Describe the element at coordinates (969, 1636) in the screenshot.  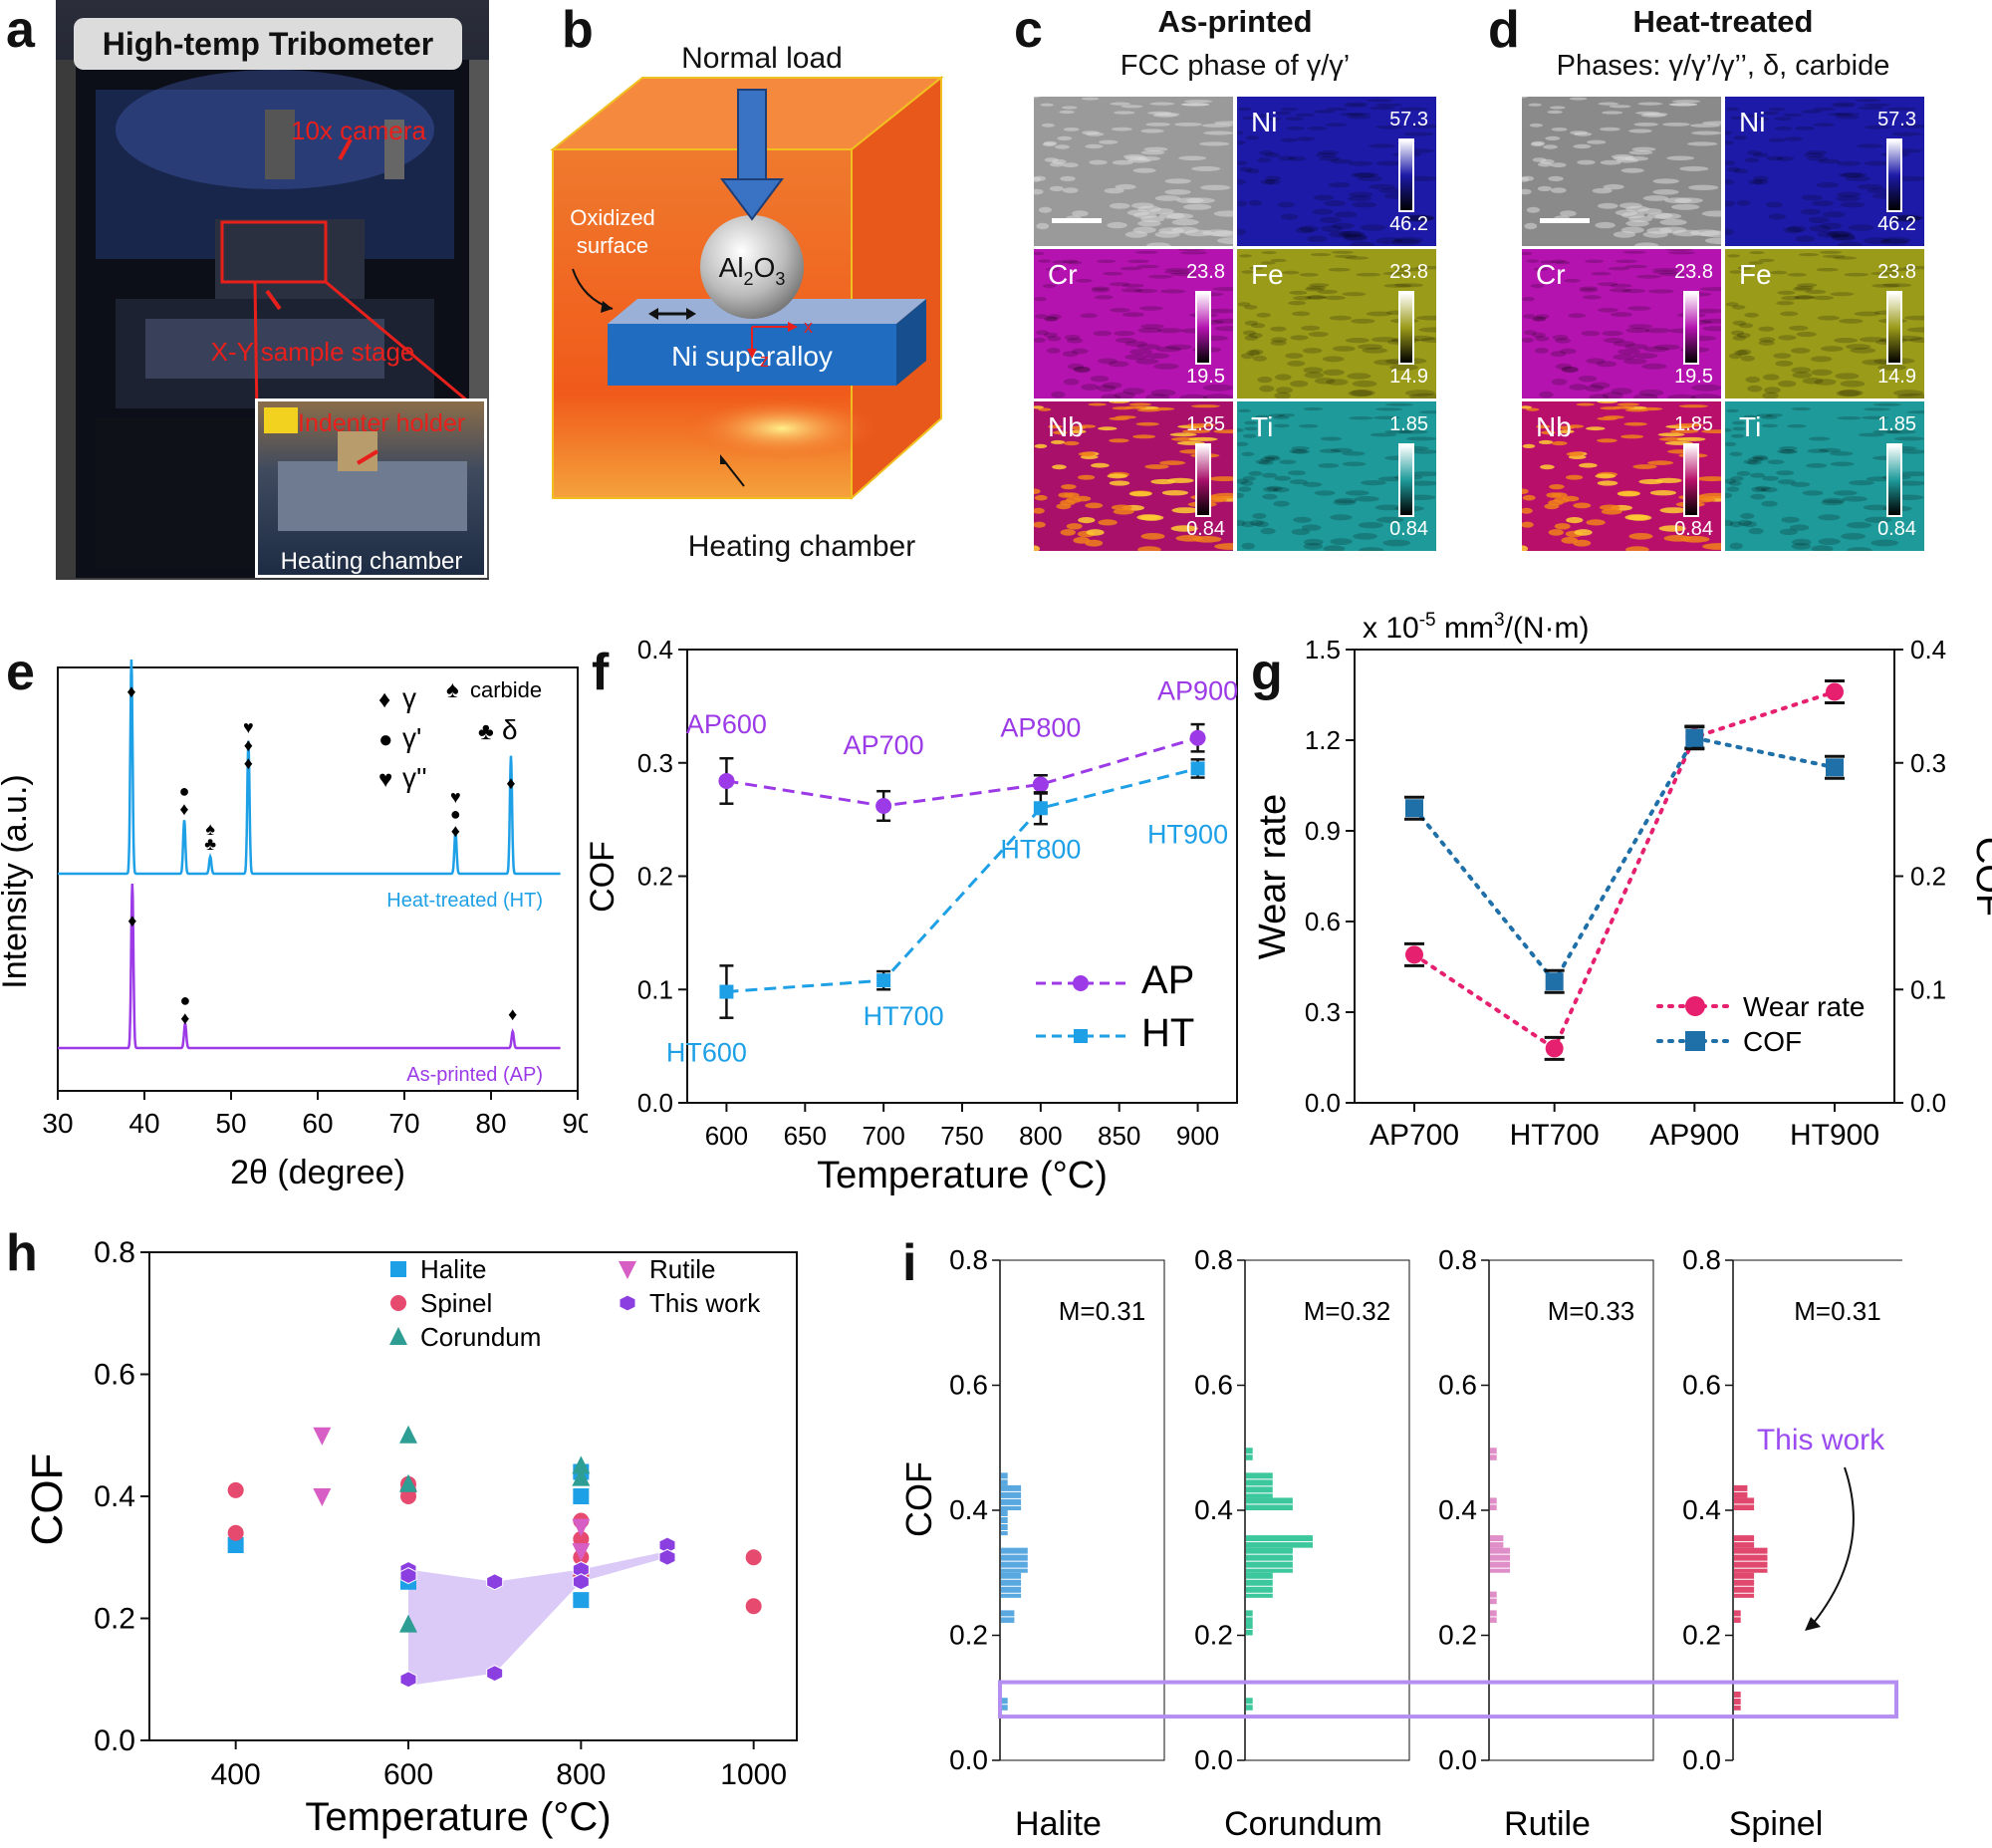
I see `y-tick-label: 0.2` at that location.